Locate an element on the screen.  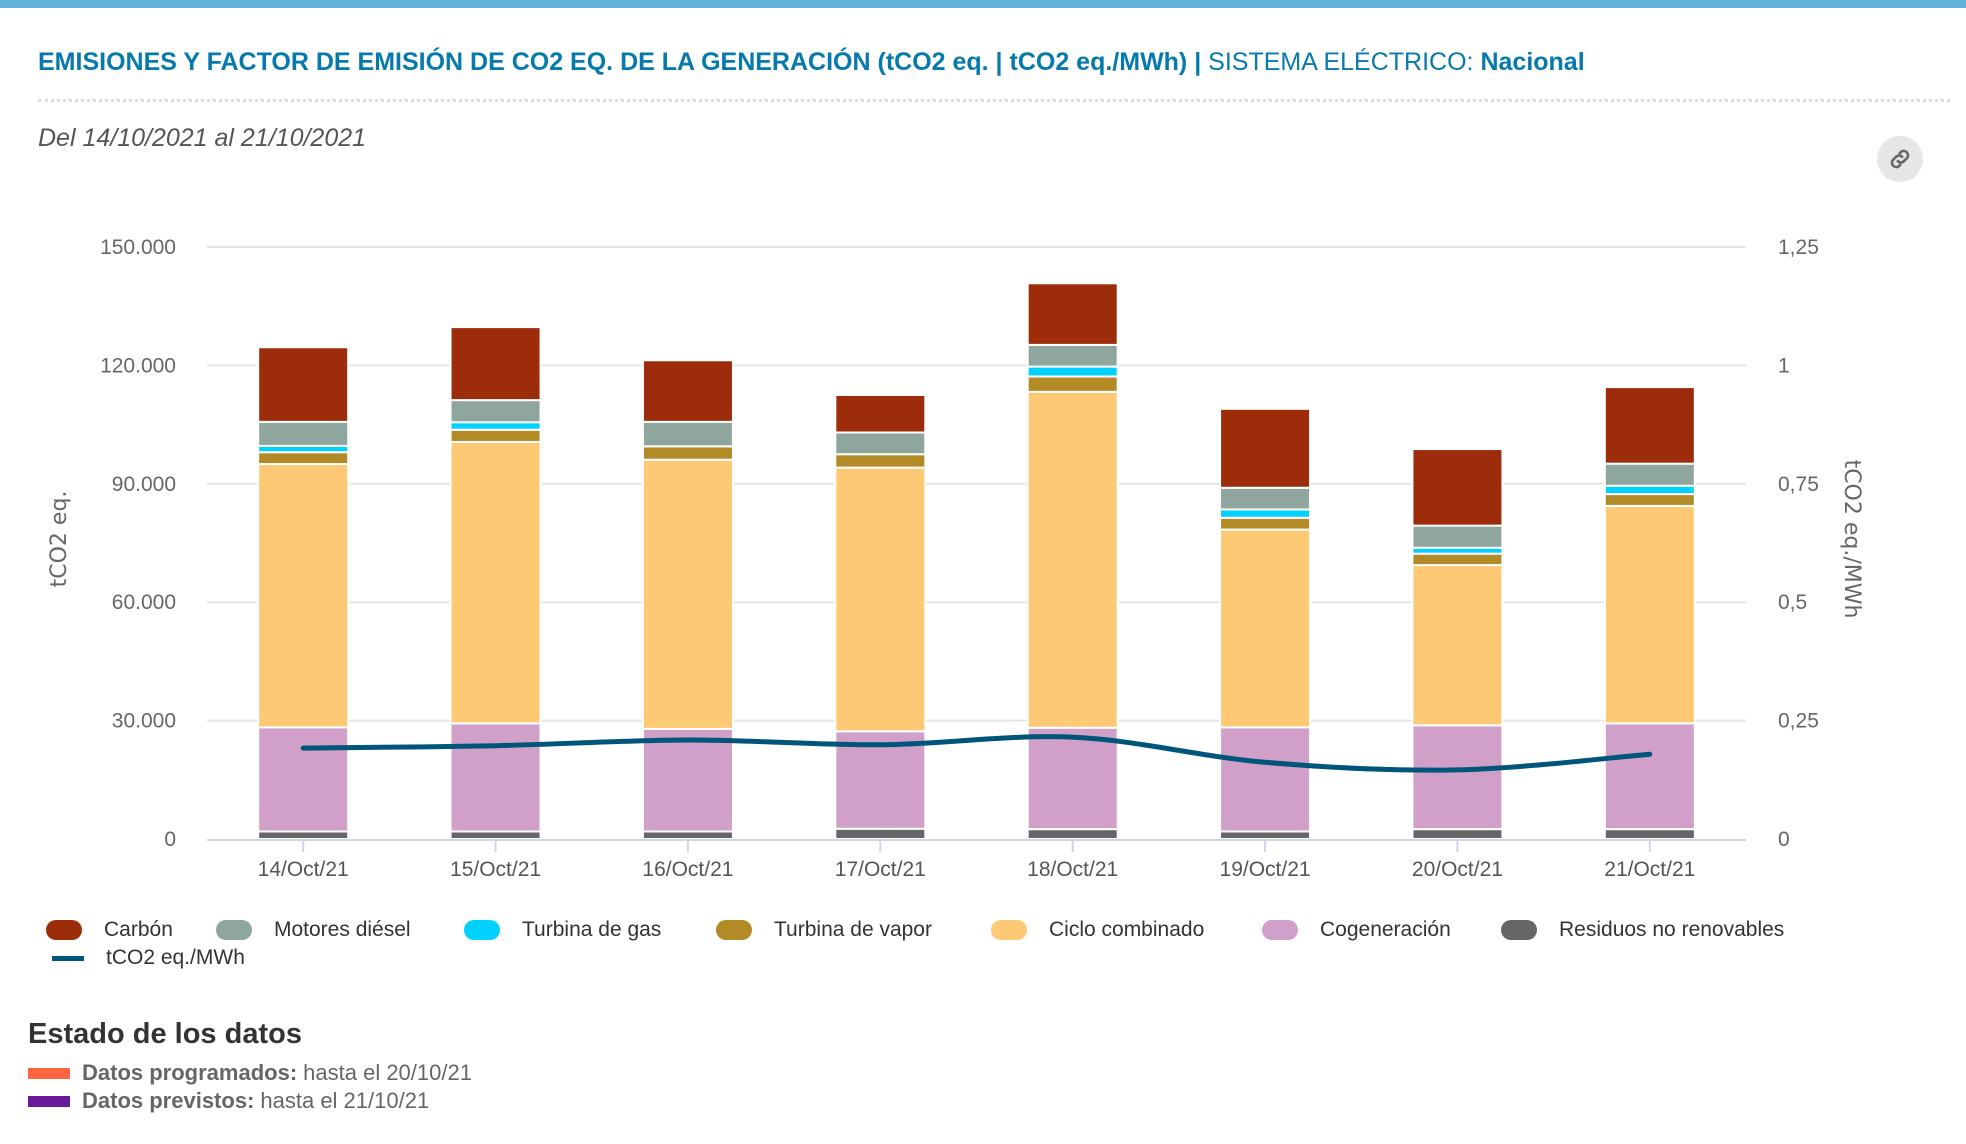
legend-item: Turbina de vapor is located at coordinates (824, 930).